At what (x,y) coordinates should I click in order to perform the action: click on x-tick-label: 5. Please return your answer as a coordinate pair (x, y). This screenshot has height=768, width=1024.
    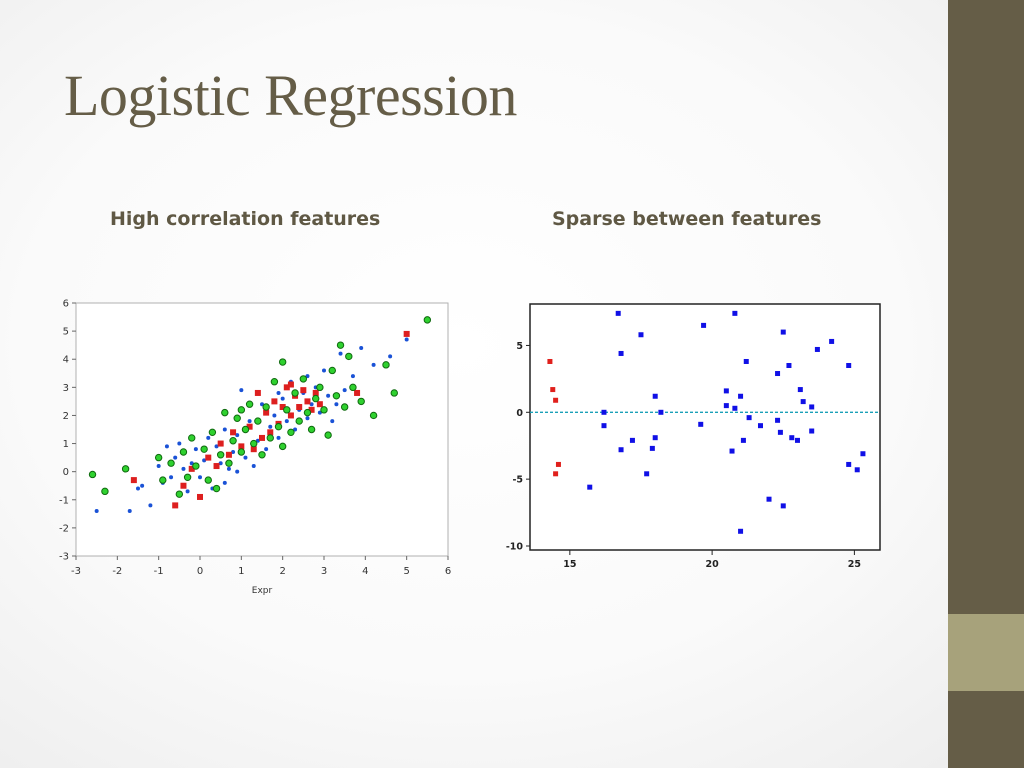
    Looking at the image, I should click on (406, 571).